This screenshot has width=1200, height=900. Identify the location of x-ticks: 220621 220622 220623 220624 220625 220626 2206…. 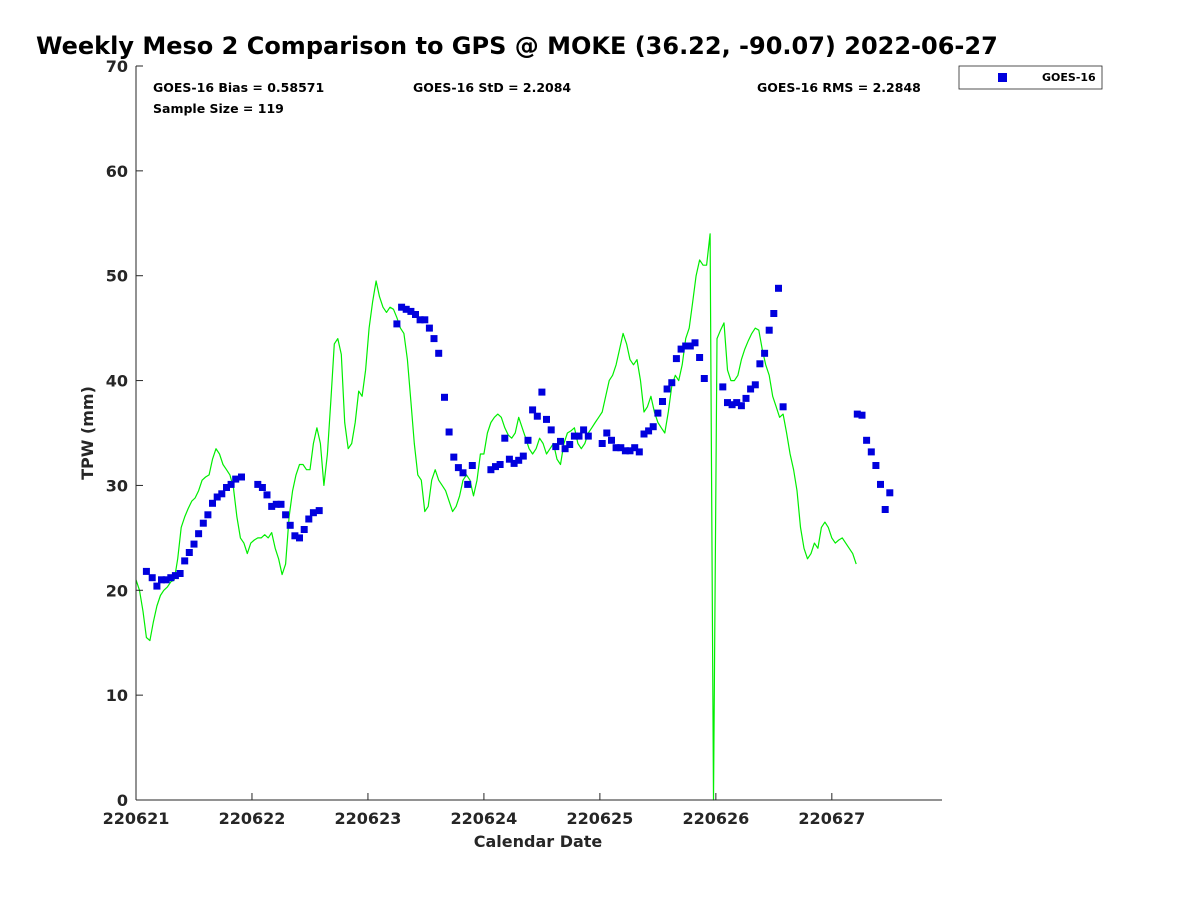
(484, 810).